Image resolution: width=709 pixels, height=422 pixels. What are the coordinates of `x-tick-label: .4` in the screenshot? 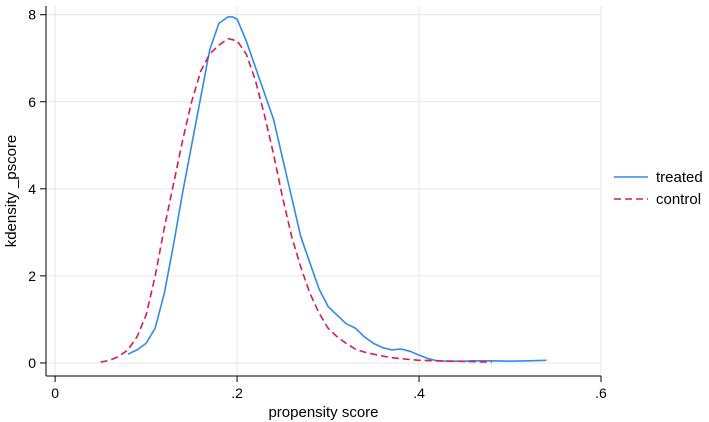 It's located at (419, 393).